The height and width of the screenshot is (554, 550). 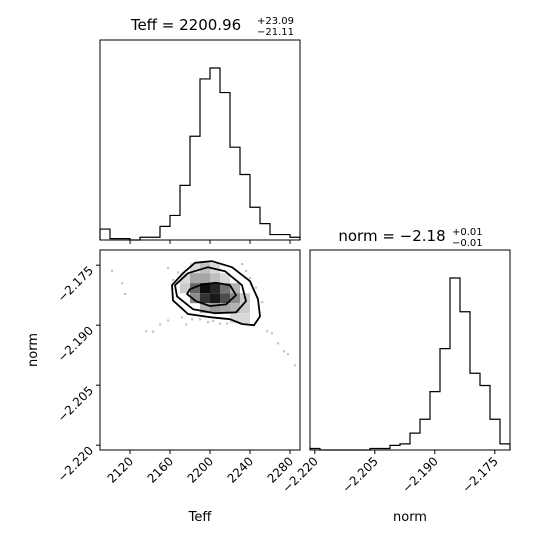 I want to click on norm-y-tick-label: −2.205, so click(x=75, y=403).